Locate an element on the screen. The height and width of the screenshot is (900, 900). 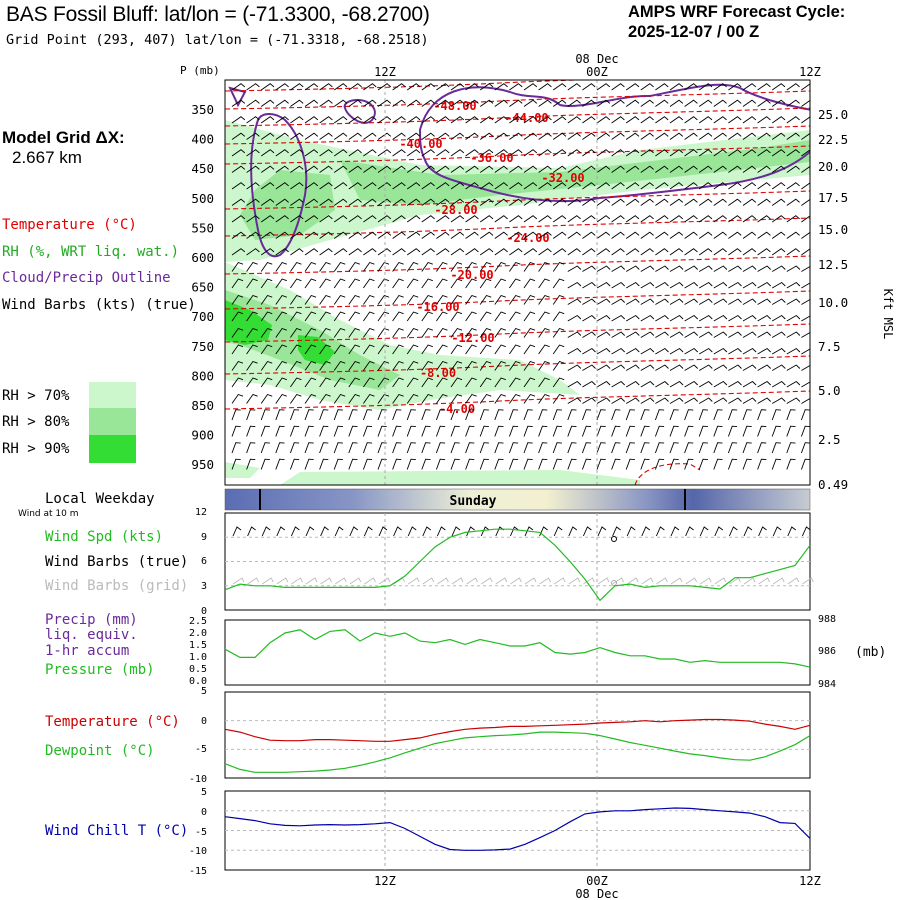
temperature-contour-label: -4.00 is located at coordinates (457, 409).